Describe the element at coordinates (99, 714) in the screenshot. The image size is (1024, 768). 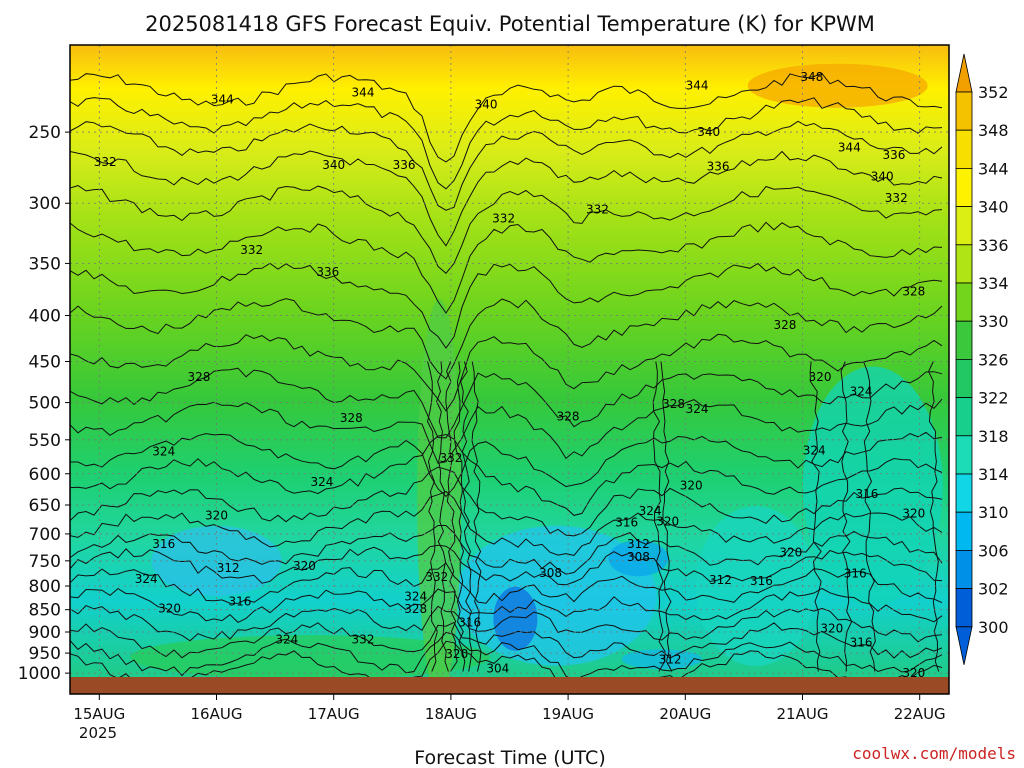
I see `x-tick-label: 15AUG` at that location.